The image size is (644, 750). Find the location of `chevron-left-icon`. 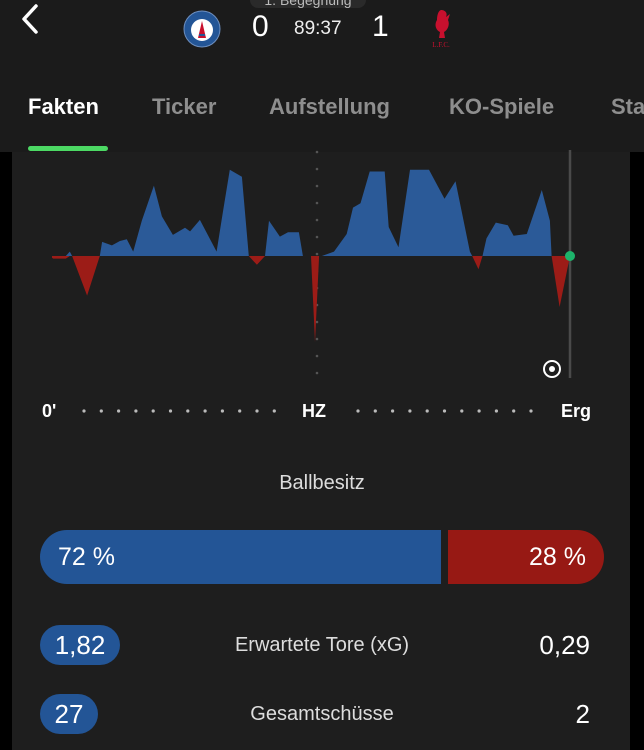

chevron-left-icon is located at coordinates (30, 19).